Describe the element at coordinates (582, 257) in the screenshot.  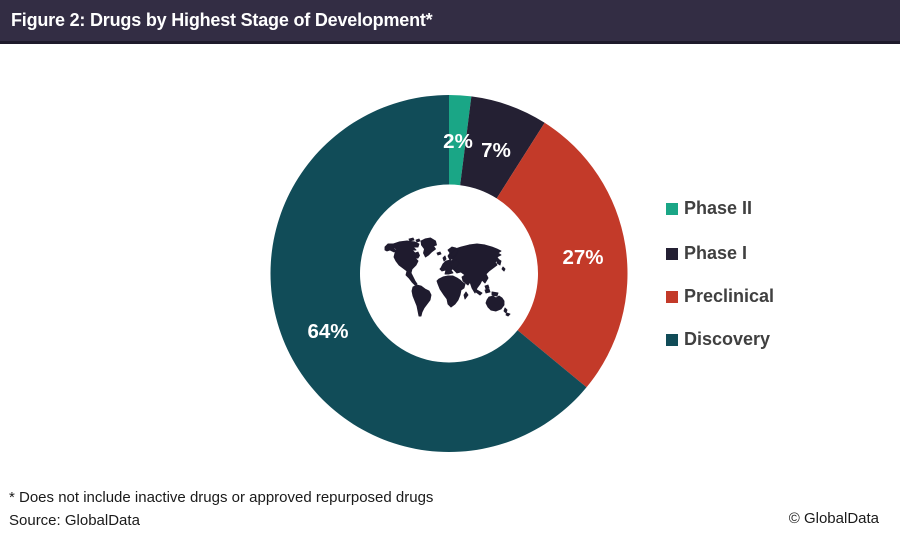
I see `svg-text: 27%` at that location.